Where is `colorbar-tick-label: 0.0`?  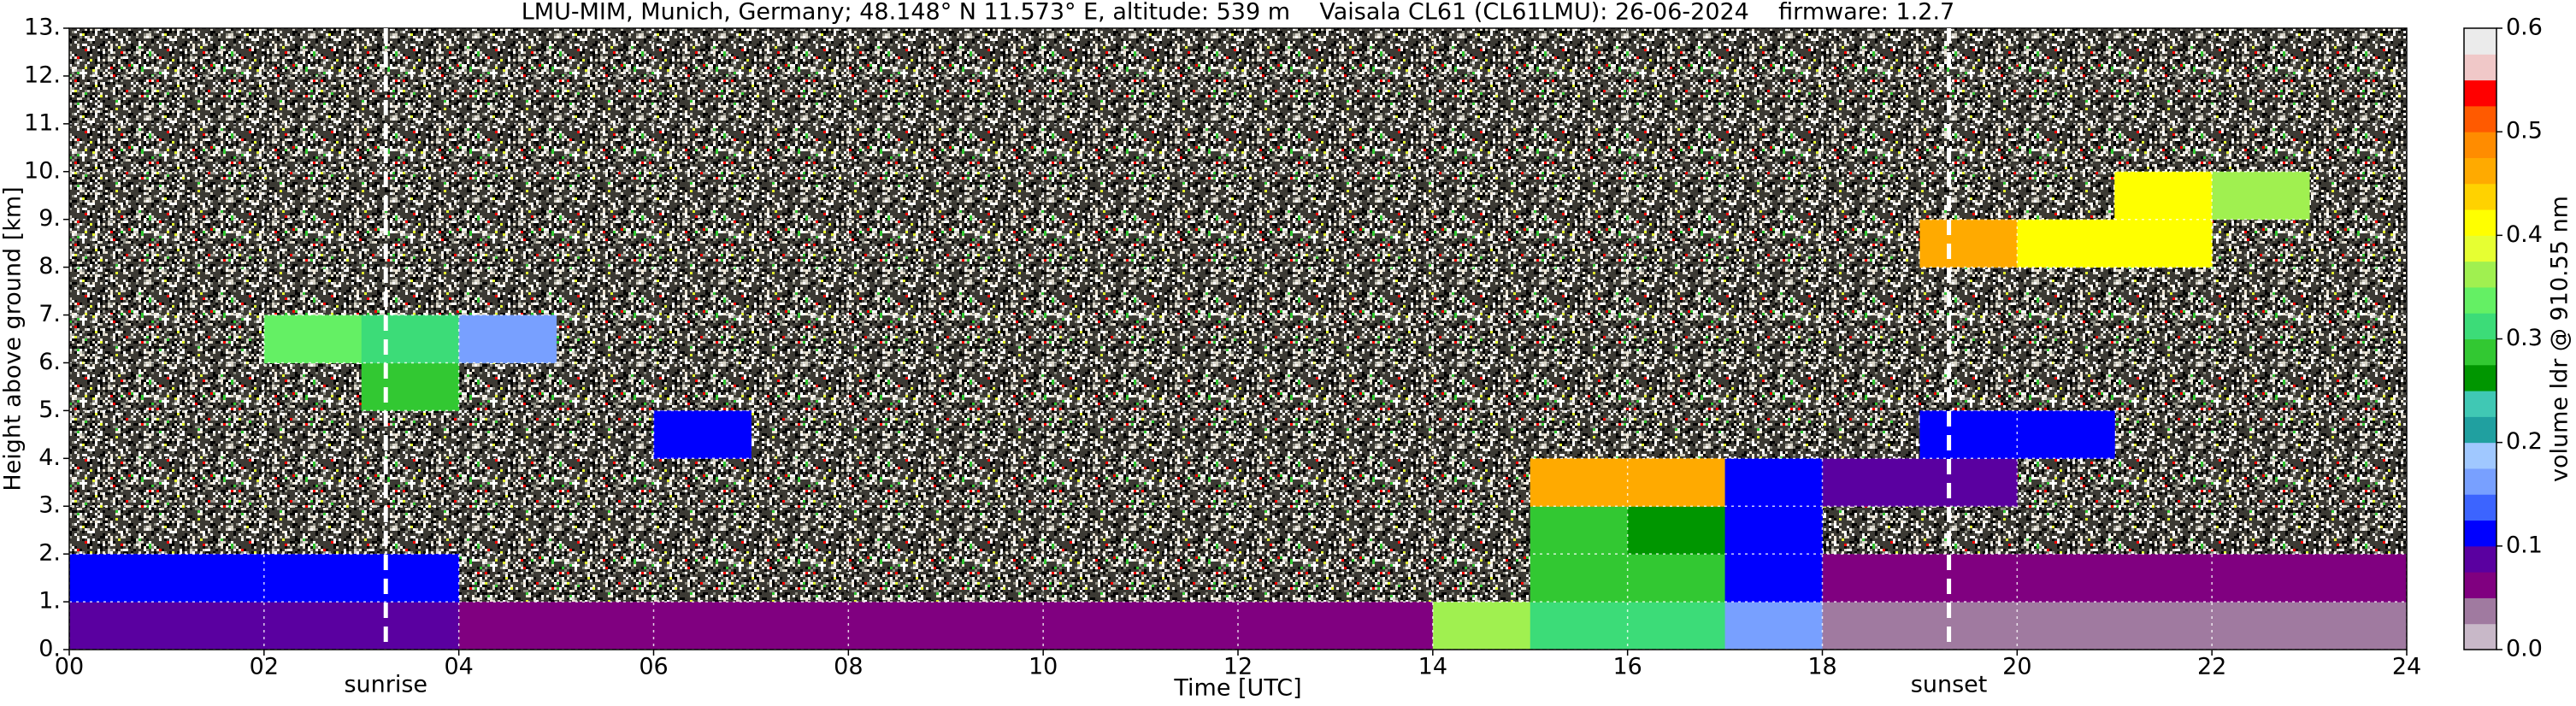
colorbar-tick-label: 0.0 is located at coordinates (2524, 649).